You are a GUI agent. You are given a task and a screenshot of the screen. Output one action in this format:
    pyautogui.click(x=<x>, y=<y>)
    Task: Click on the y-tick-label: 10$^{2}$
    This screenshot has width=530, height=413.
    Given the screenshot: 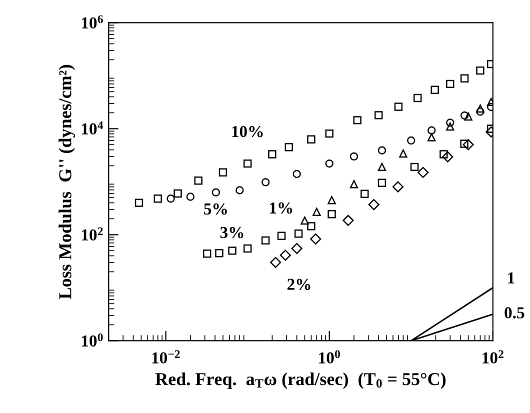 What is the action you would take?
    pyautogui.click(x=92, y=234)
    